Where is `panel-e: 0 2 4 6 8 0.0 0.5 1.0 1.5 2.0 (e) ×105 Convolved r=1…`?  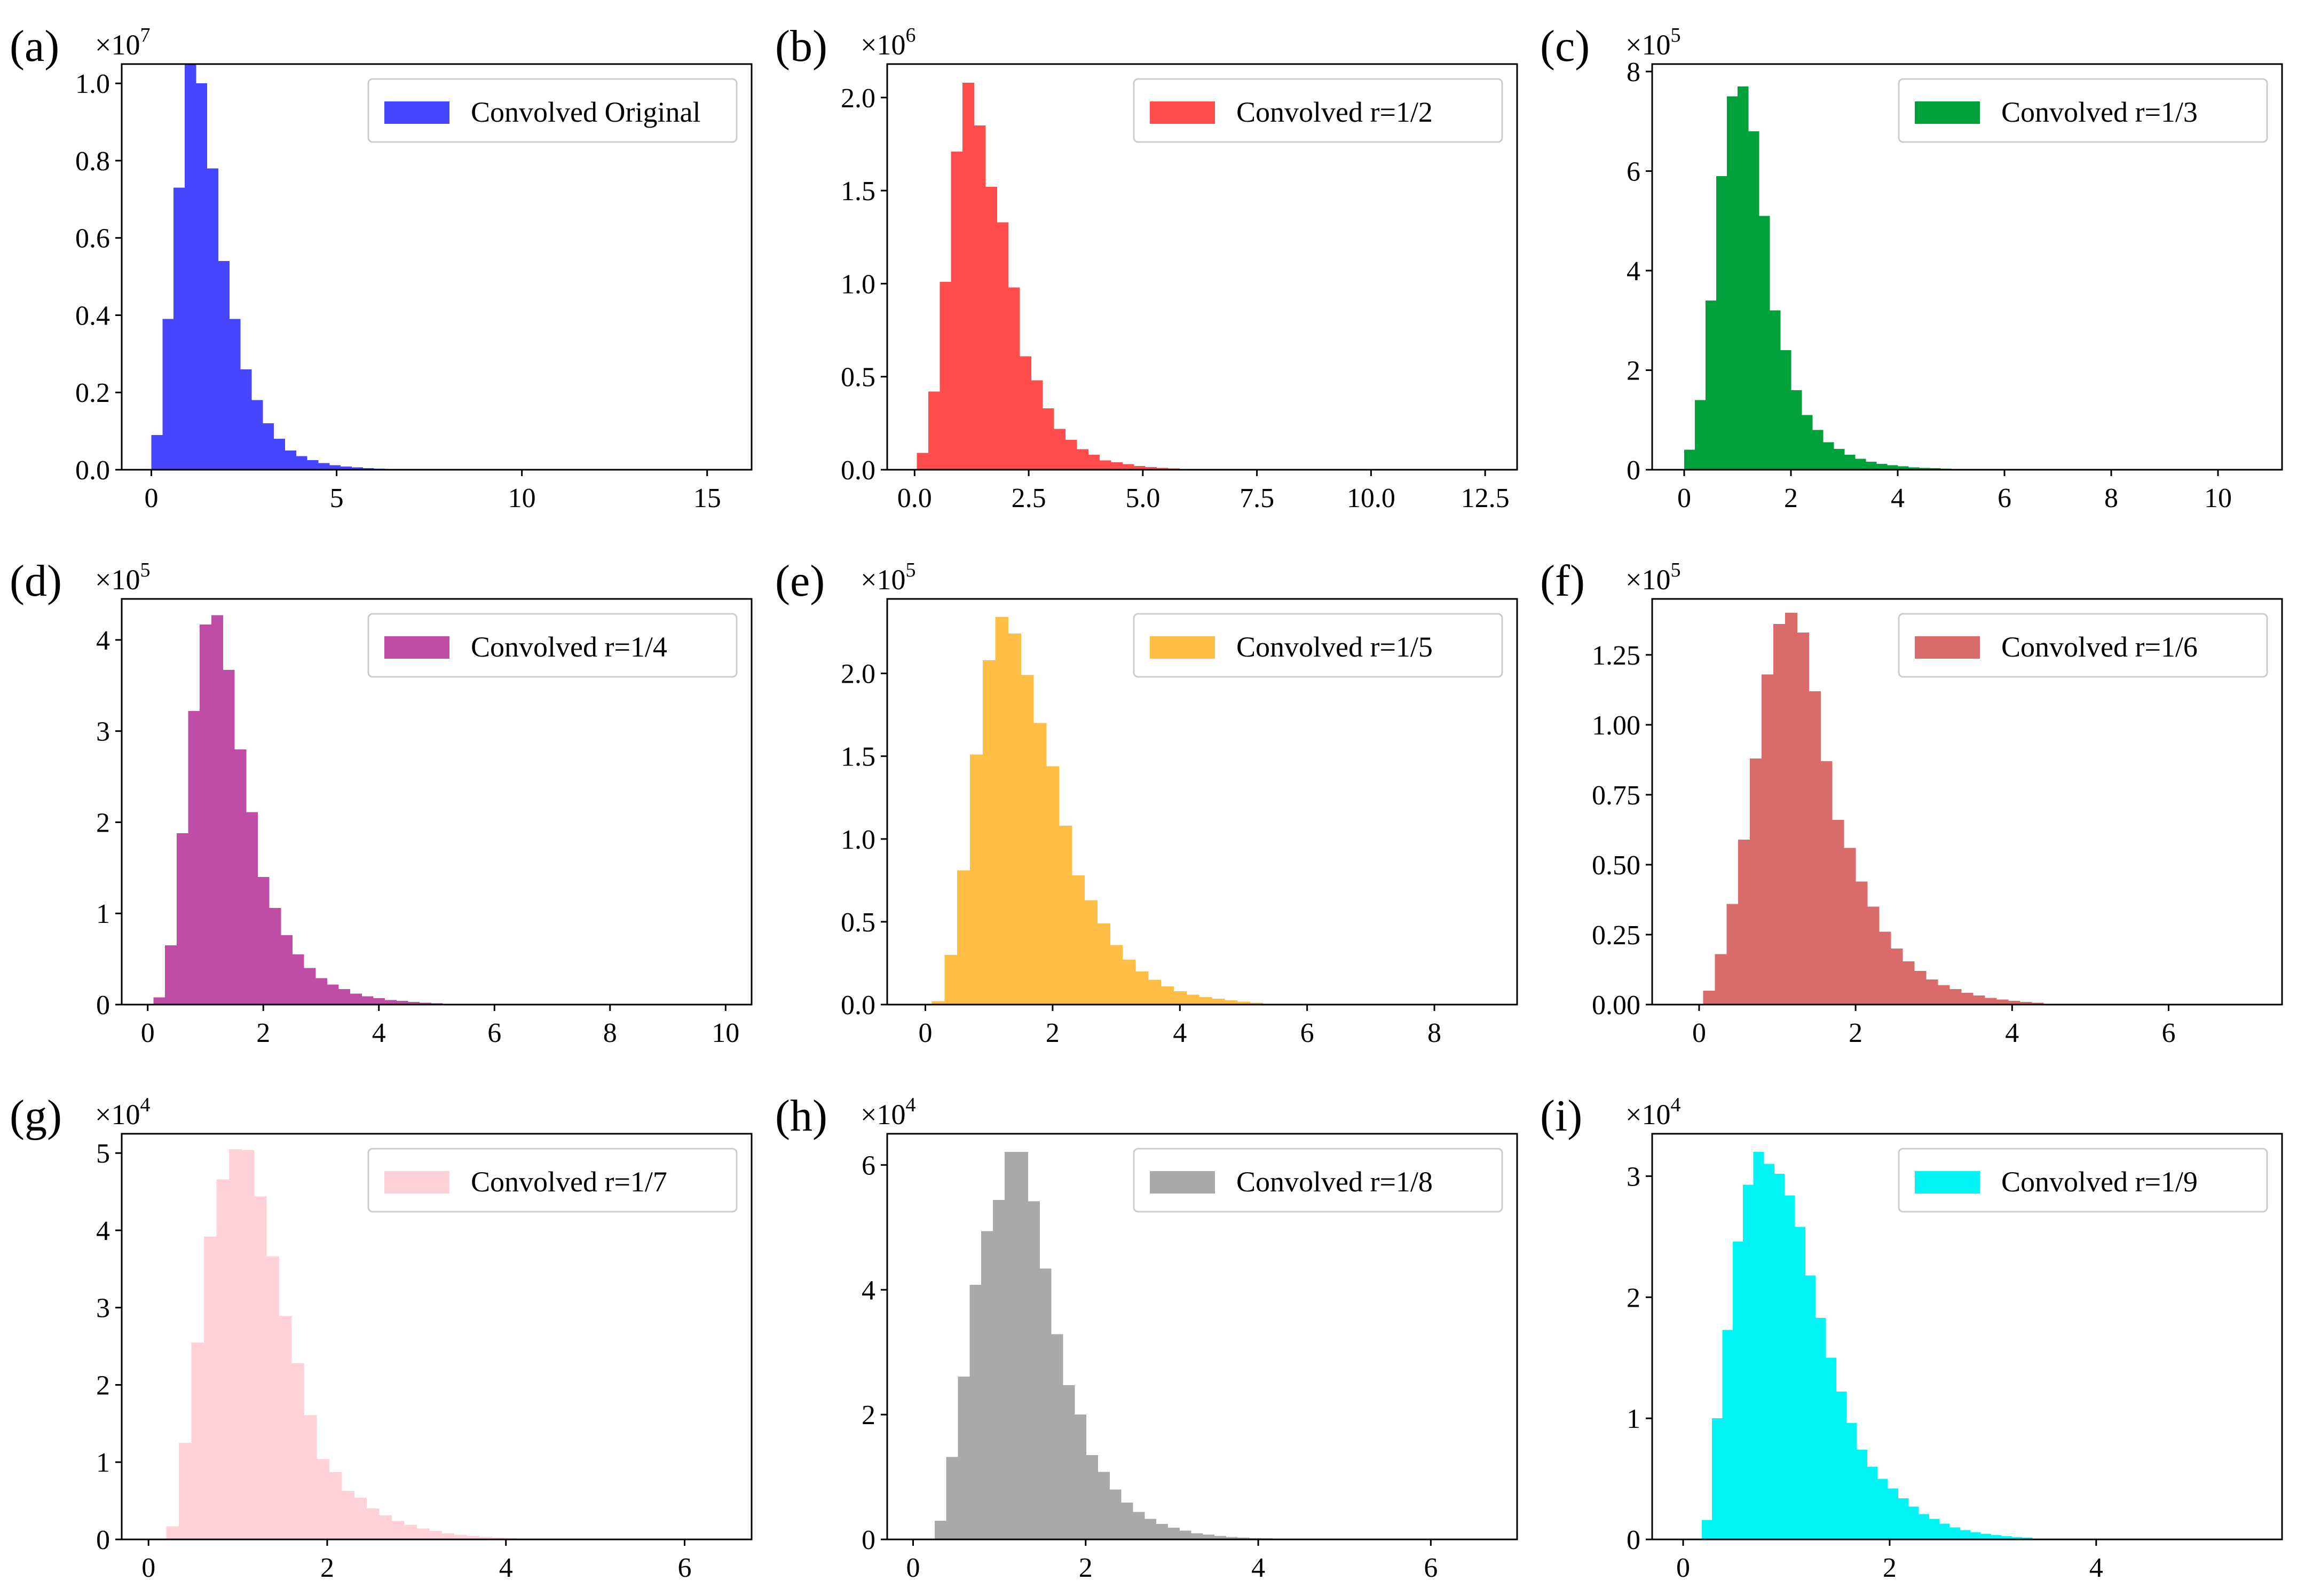
panel-e: 0 2 4 6 8 0.0 0.5 1.0 1.5 2.0 (e) ×105 Convolved r=1… is located at coordinates (1146, 802).